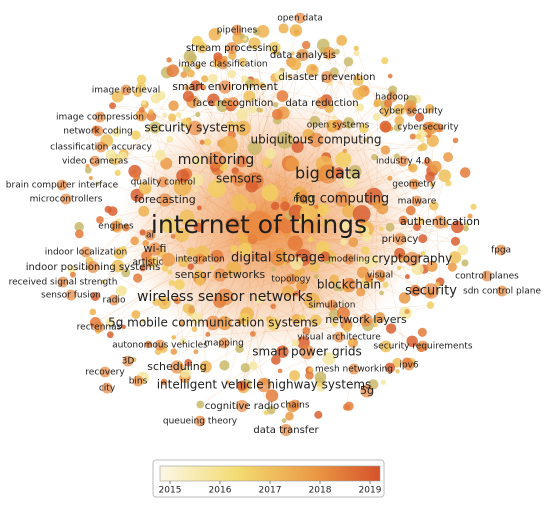  Describe the element at coordinates (291, 280) in the screenshot. I see `node-label: topology` at that location.